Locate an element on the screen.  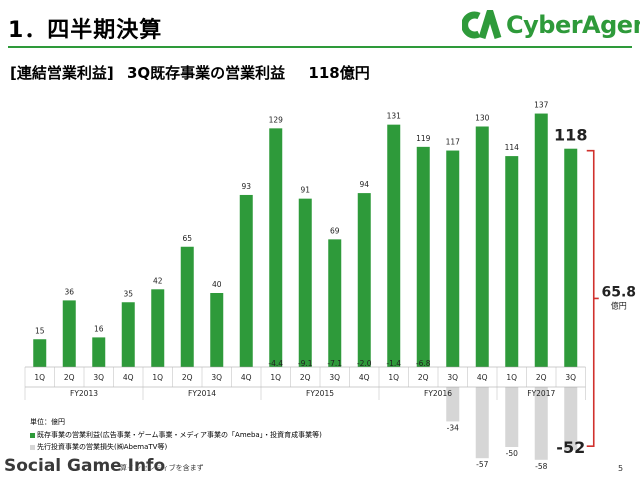
loss-data-label: -52 is located at coordinates (570, 447).